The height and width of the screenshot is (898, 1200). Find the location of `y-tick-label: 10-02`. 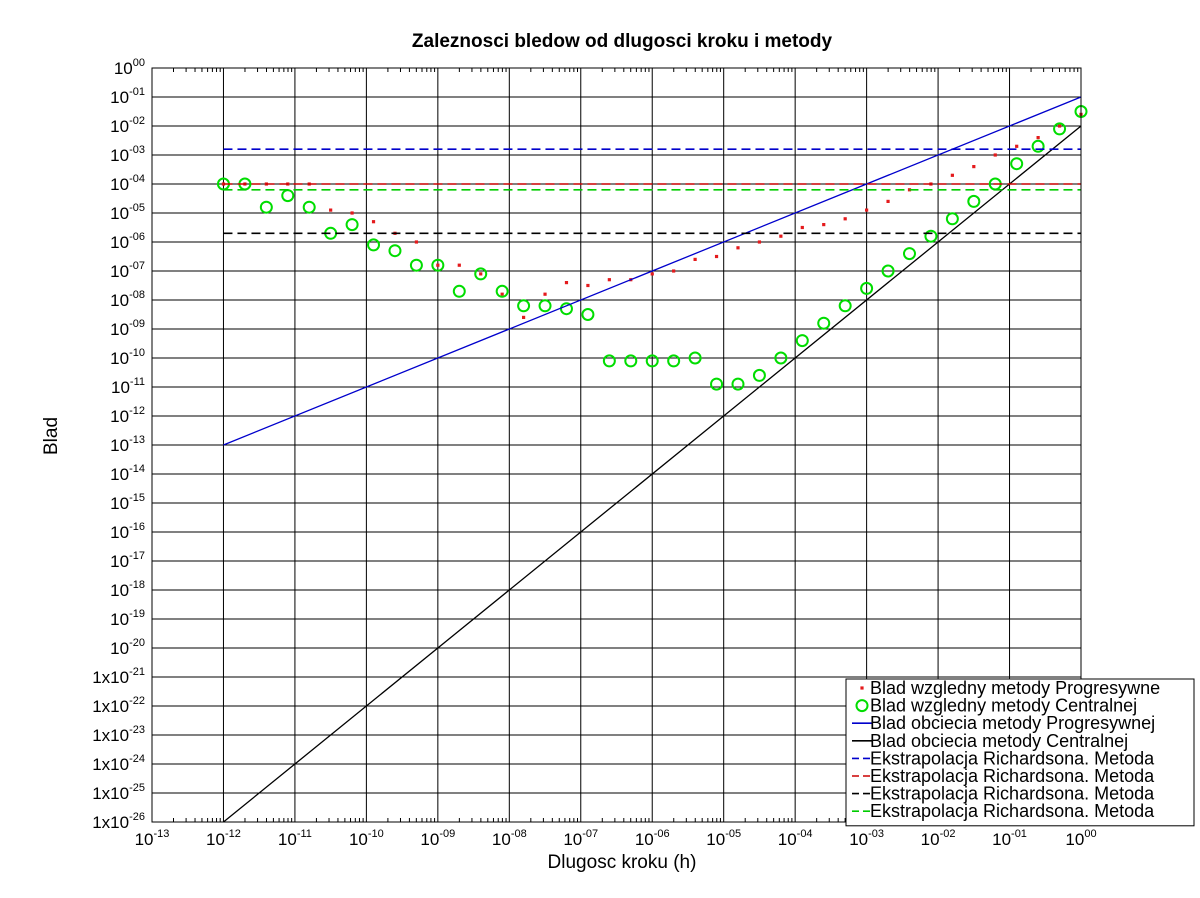

y-tick-label: 10-02 is located at coordinates (127, 125).